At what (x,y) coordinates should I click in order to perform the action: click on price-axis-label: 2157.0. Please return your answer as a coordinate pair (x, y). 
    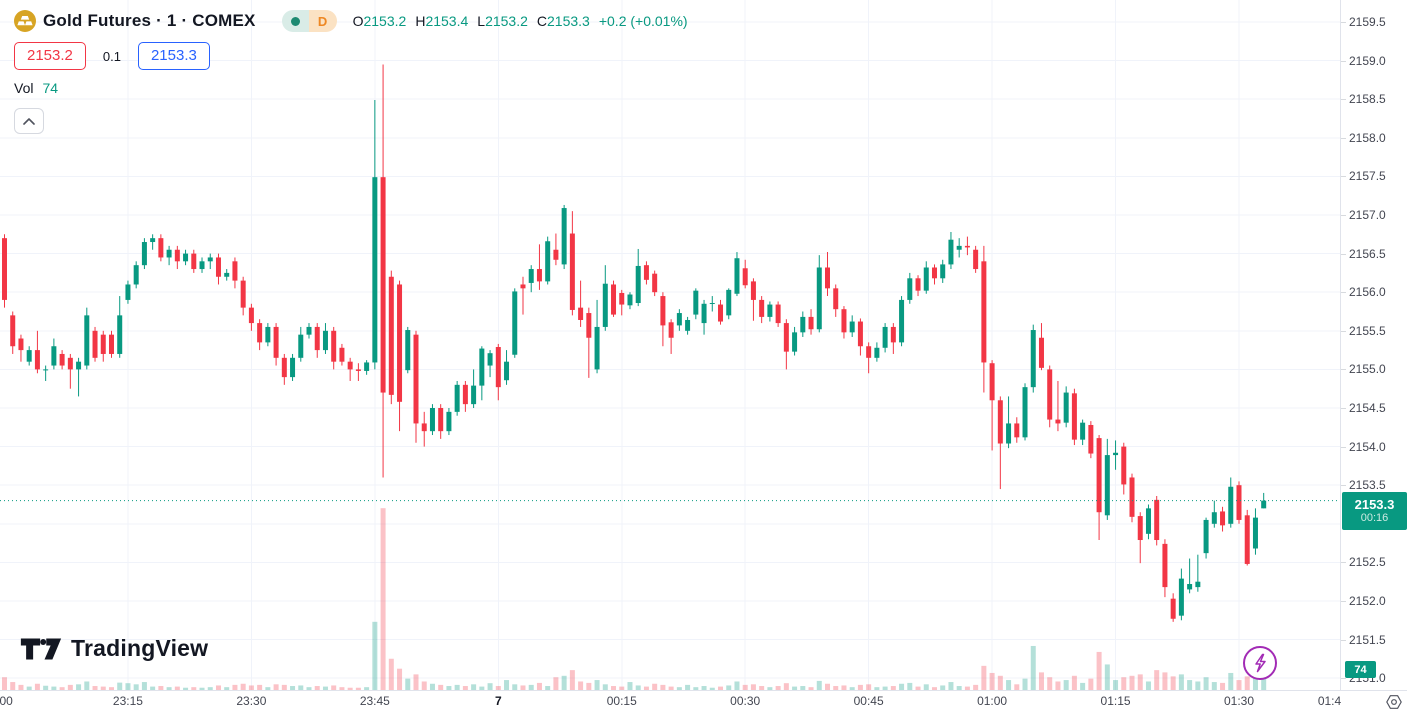
    Looking at the image, I should click on (1363, 215).